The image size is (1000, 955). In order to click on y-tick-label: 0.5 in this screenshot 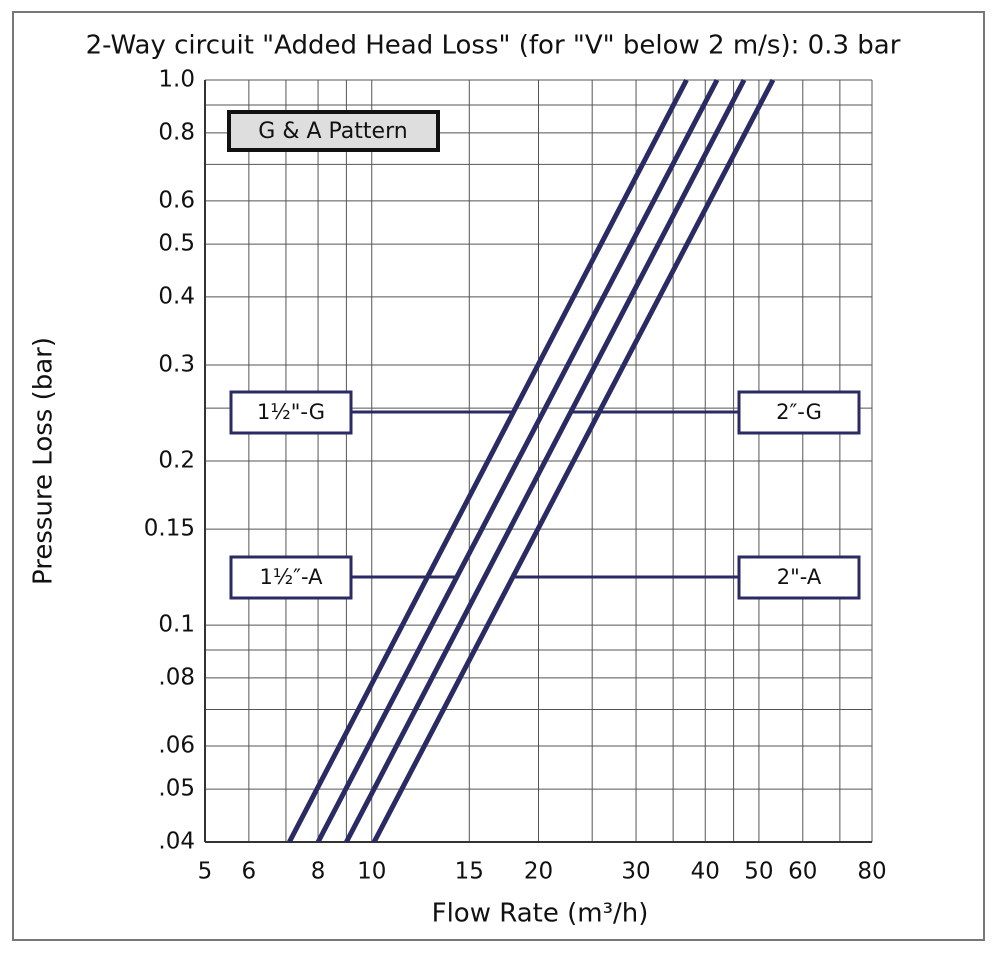, I will do `click(176, 244)`.